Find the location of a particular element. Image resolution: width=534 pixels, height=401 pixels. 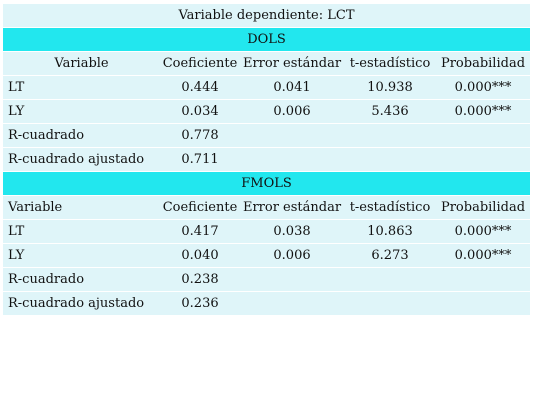

t-value: 6.273 is located at coordinates (390, 255).